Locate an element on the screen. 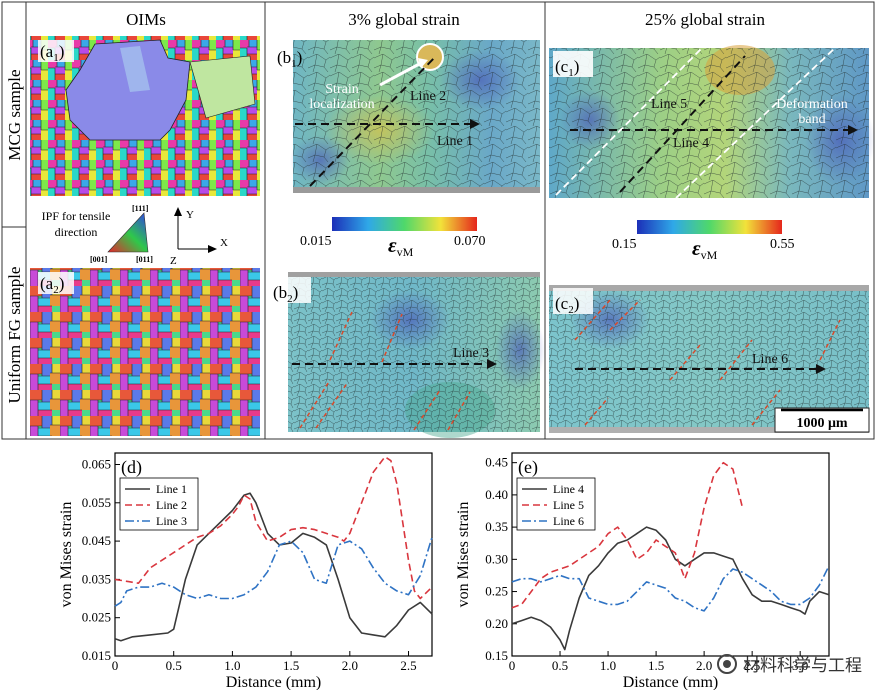  y-tick-label: 0.30 is located at coordinates (496, 558).